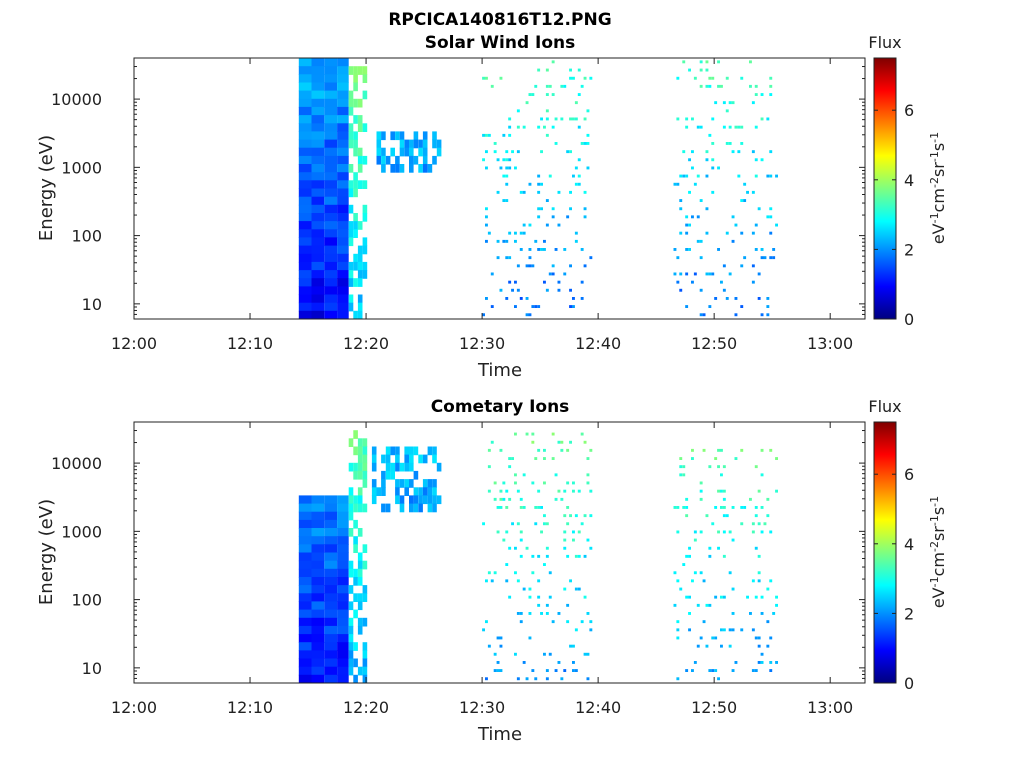  Describe the element at coordinates (366, 707) in the screenshot. I see `x-tick-label: 12:20` at that location.